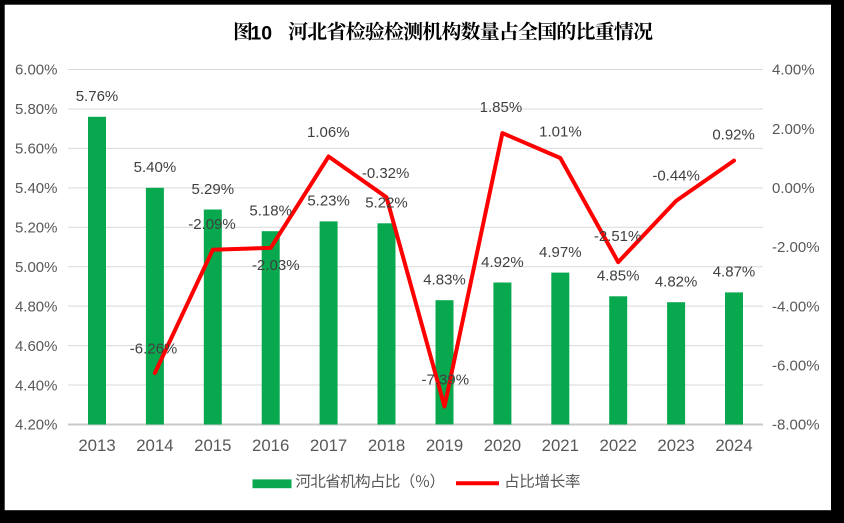 This screenshot has height=523, width=844. What do you see at coordinates (154, 348) in the screenshot?
I see `svg-text: -6.26%` at bounding box center [154, 348].